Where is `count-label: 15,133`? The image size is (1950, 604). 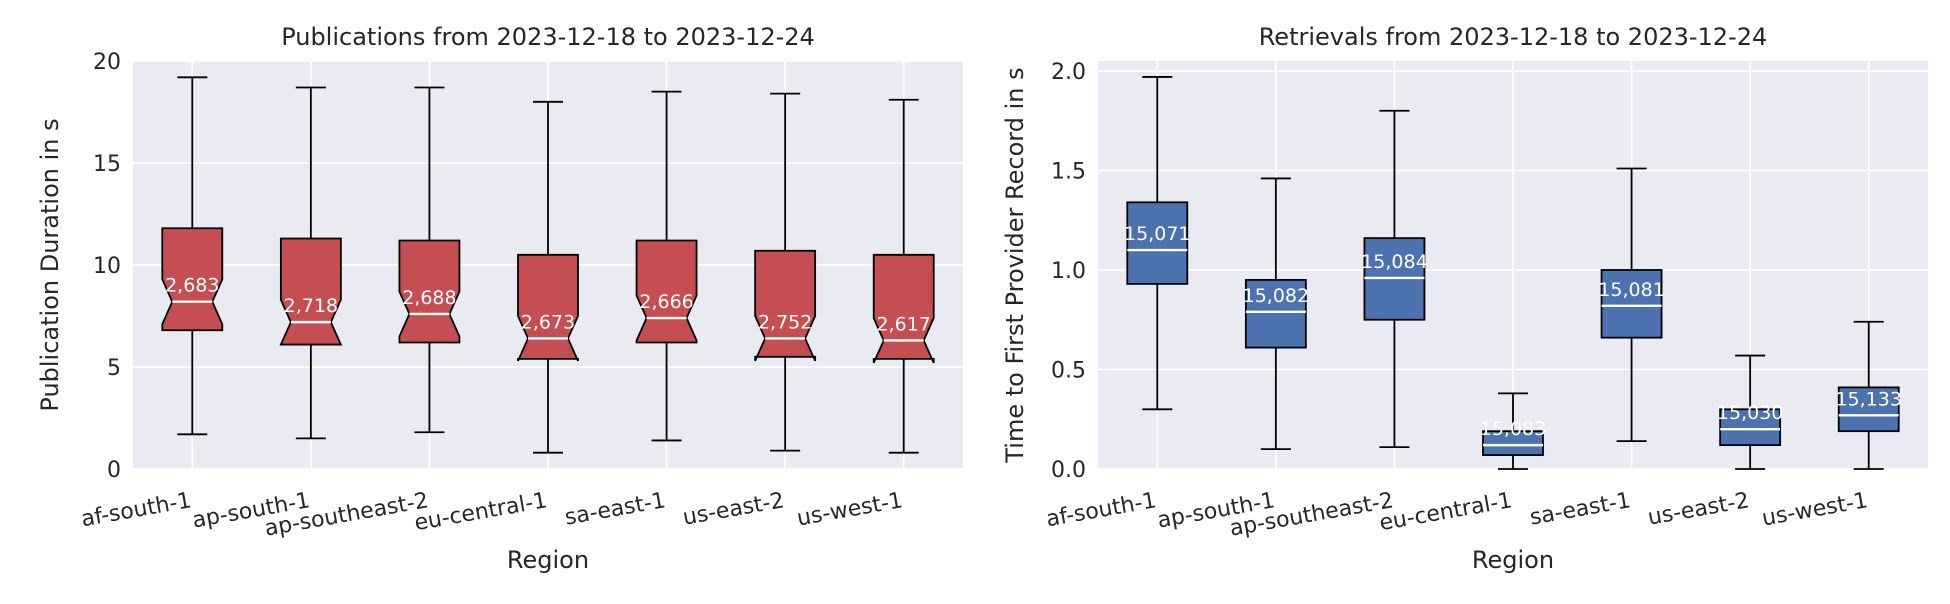
count-label: 15,133 is located at coordinates (1868, 399).